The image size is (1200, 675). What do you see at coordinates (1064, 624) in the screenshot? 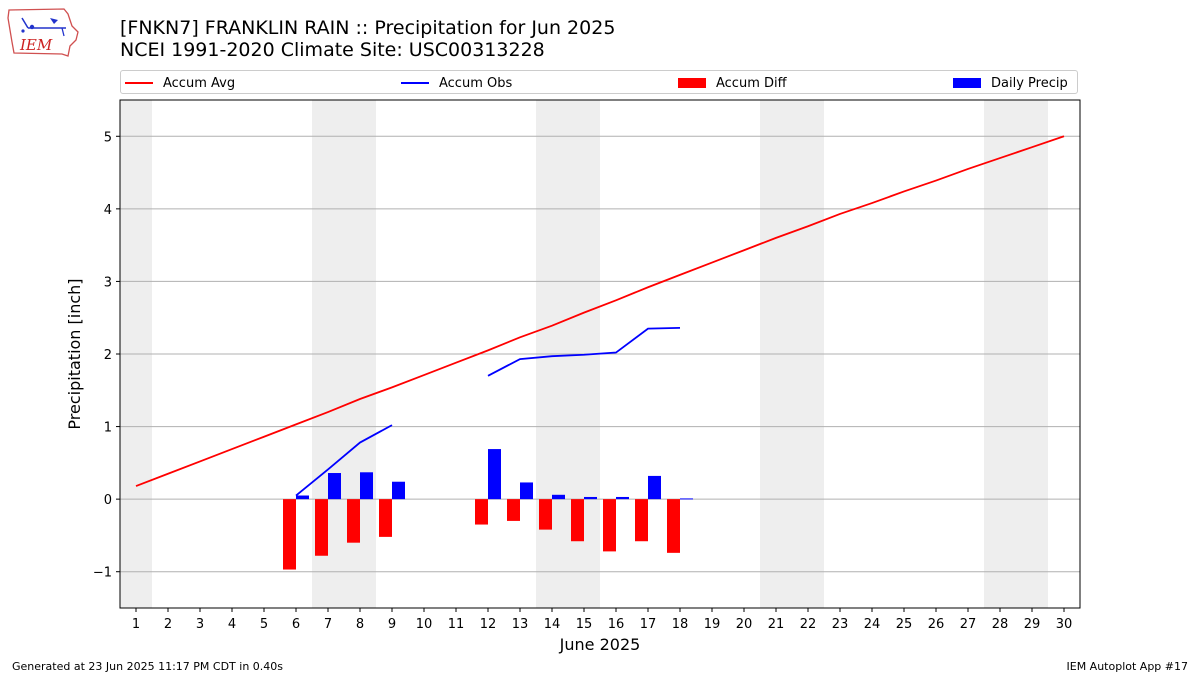
I see `x-tick-label: 30` at bounding box center [1064, 624].